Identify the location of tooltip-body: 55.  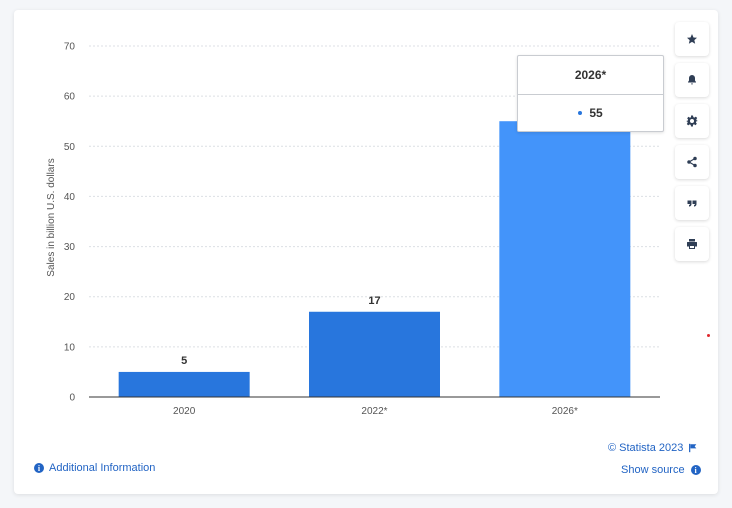
(590, 113).